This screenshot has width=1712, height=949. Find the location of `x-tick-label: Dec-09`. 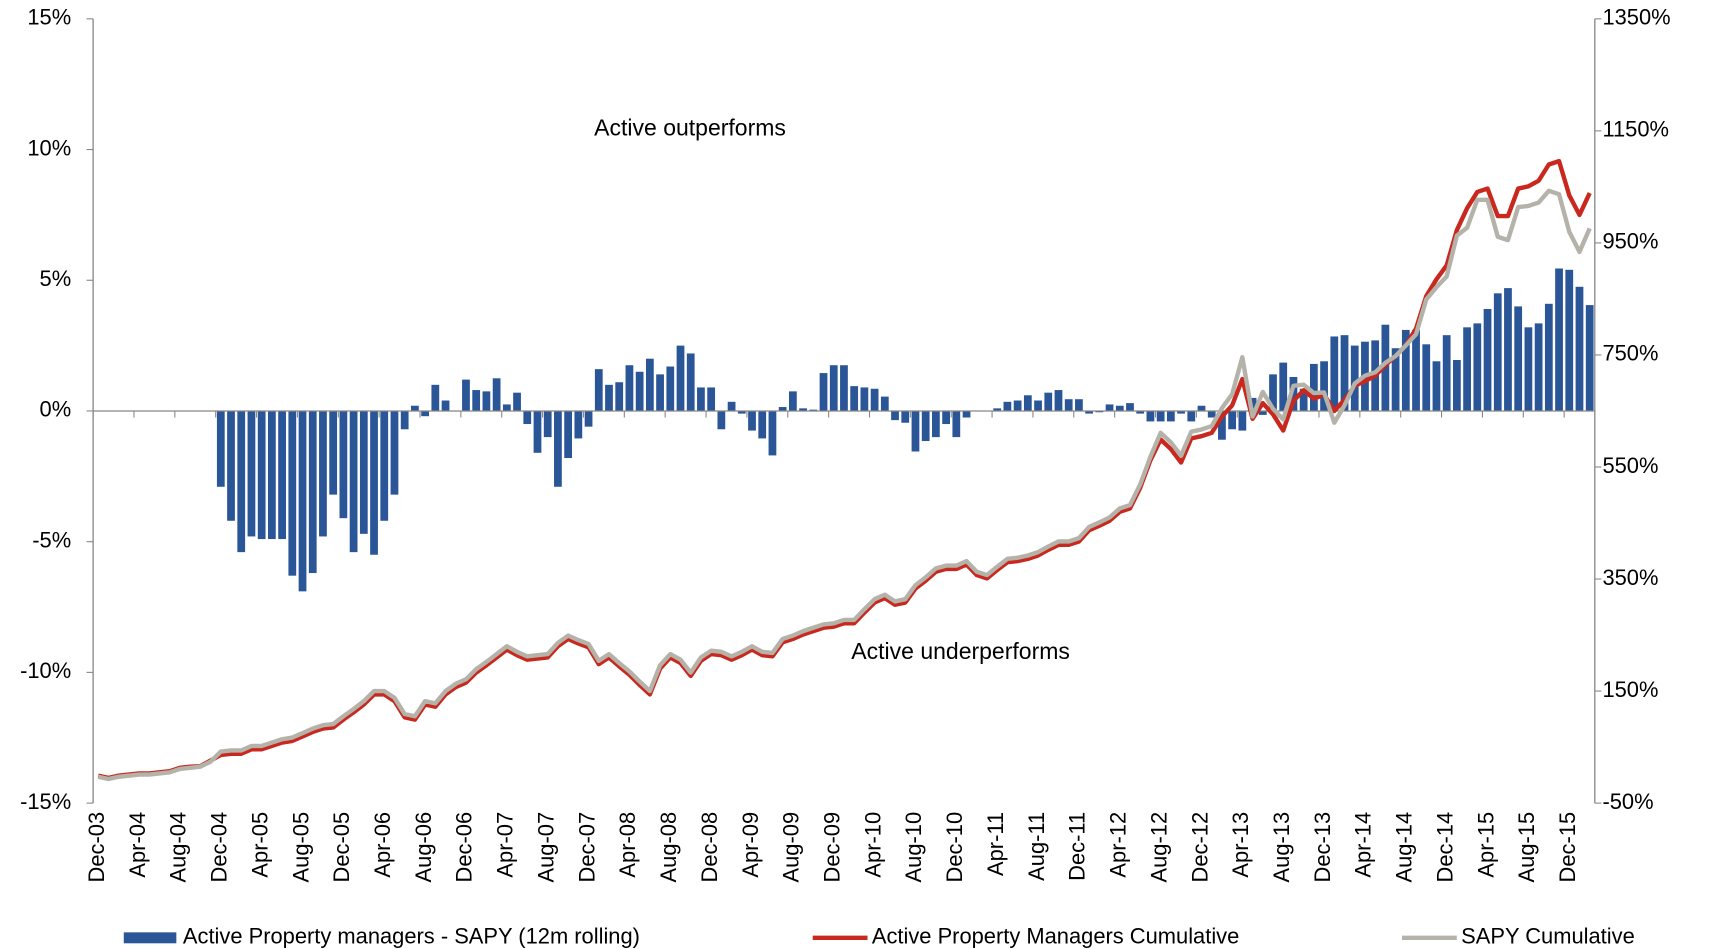

x-tick-label: Dec-09 is located at coordinates (832, 847).